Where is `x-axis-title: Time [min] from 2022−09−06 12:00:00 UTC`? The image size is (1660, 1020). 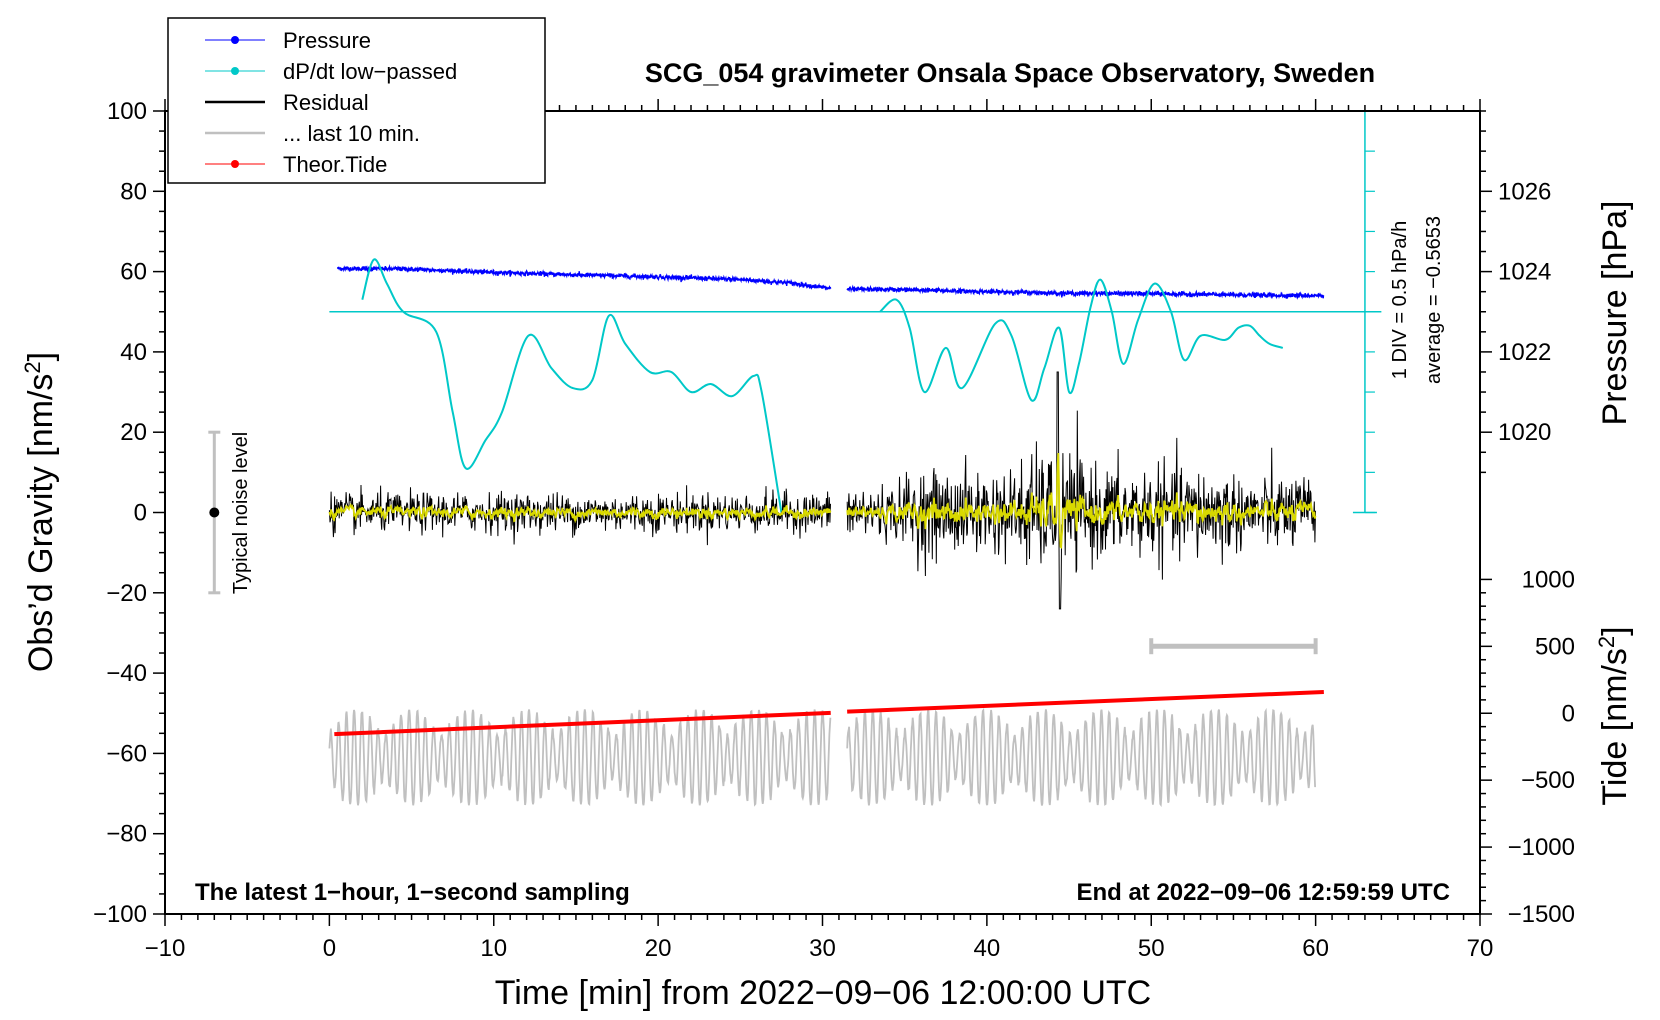
x-axis-title: Time [min] from 2022−09−06 12:00:00 UTC is located at coordinates (823, 993).